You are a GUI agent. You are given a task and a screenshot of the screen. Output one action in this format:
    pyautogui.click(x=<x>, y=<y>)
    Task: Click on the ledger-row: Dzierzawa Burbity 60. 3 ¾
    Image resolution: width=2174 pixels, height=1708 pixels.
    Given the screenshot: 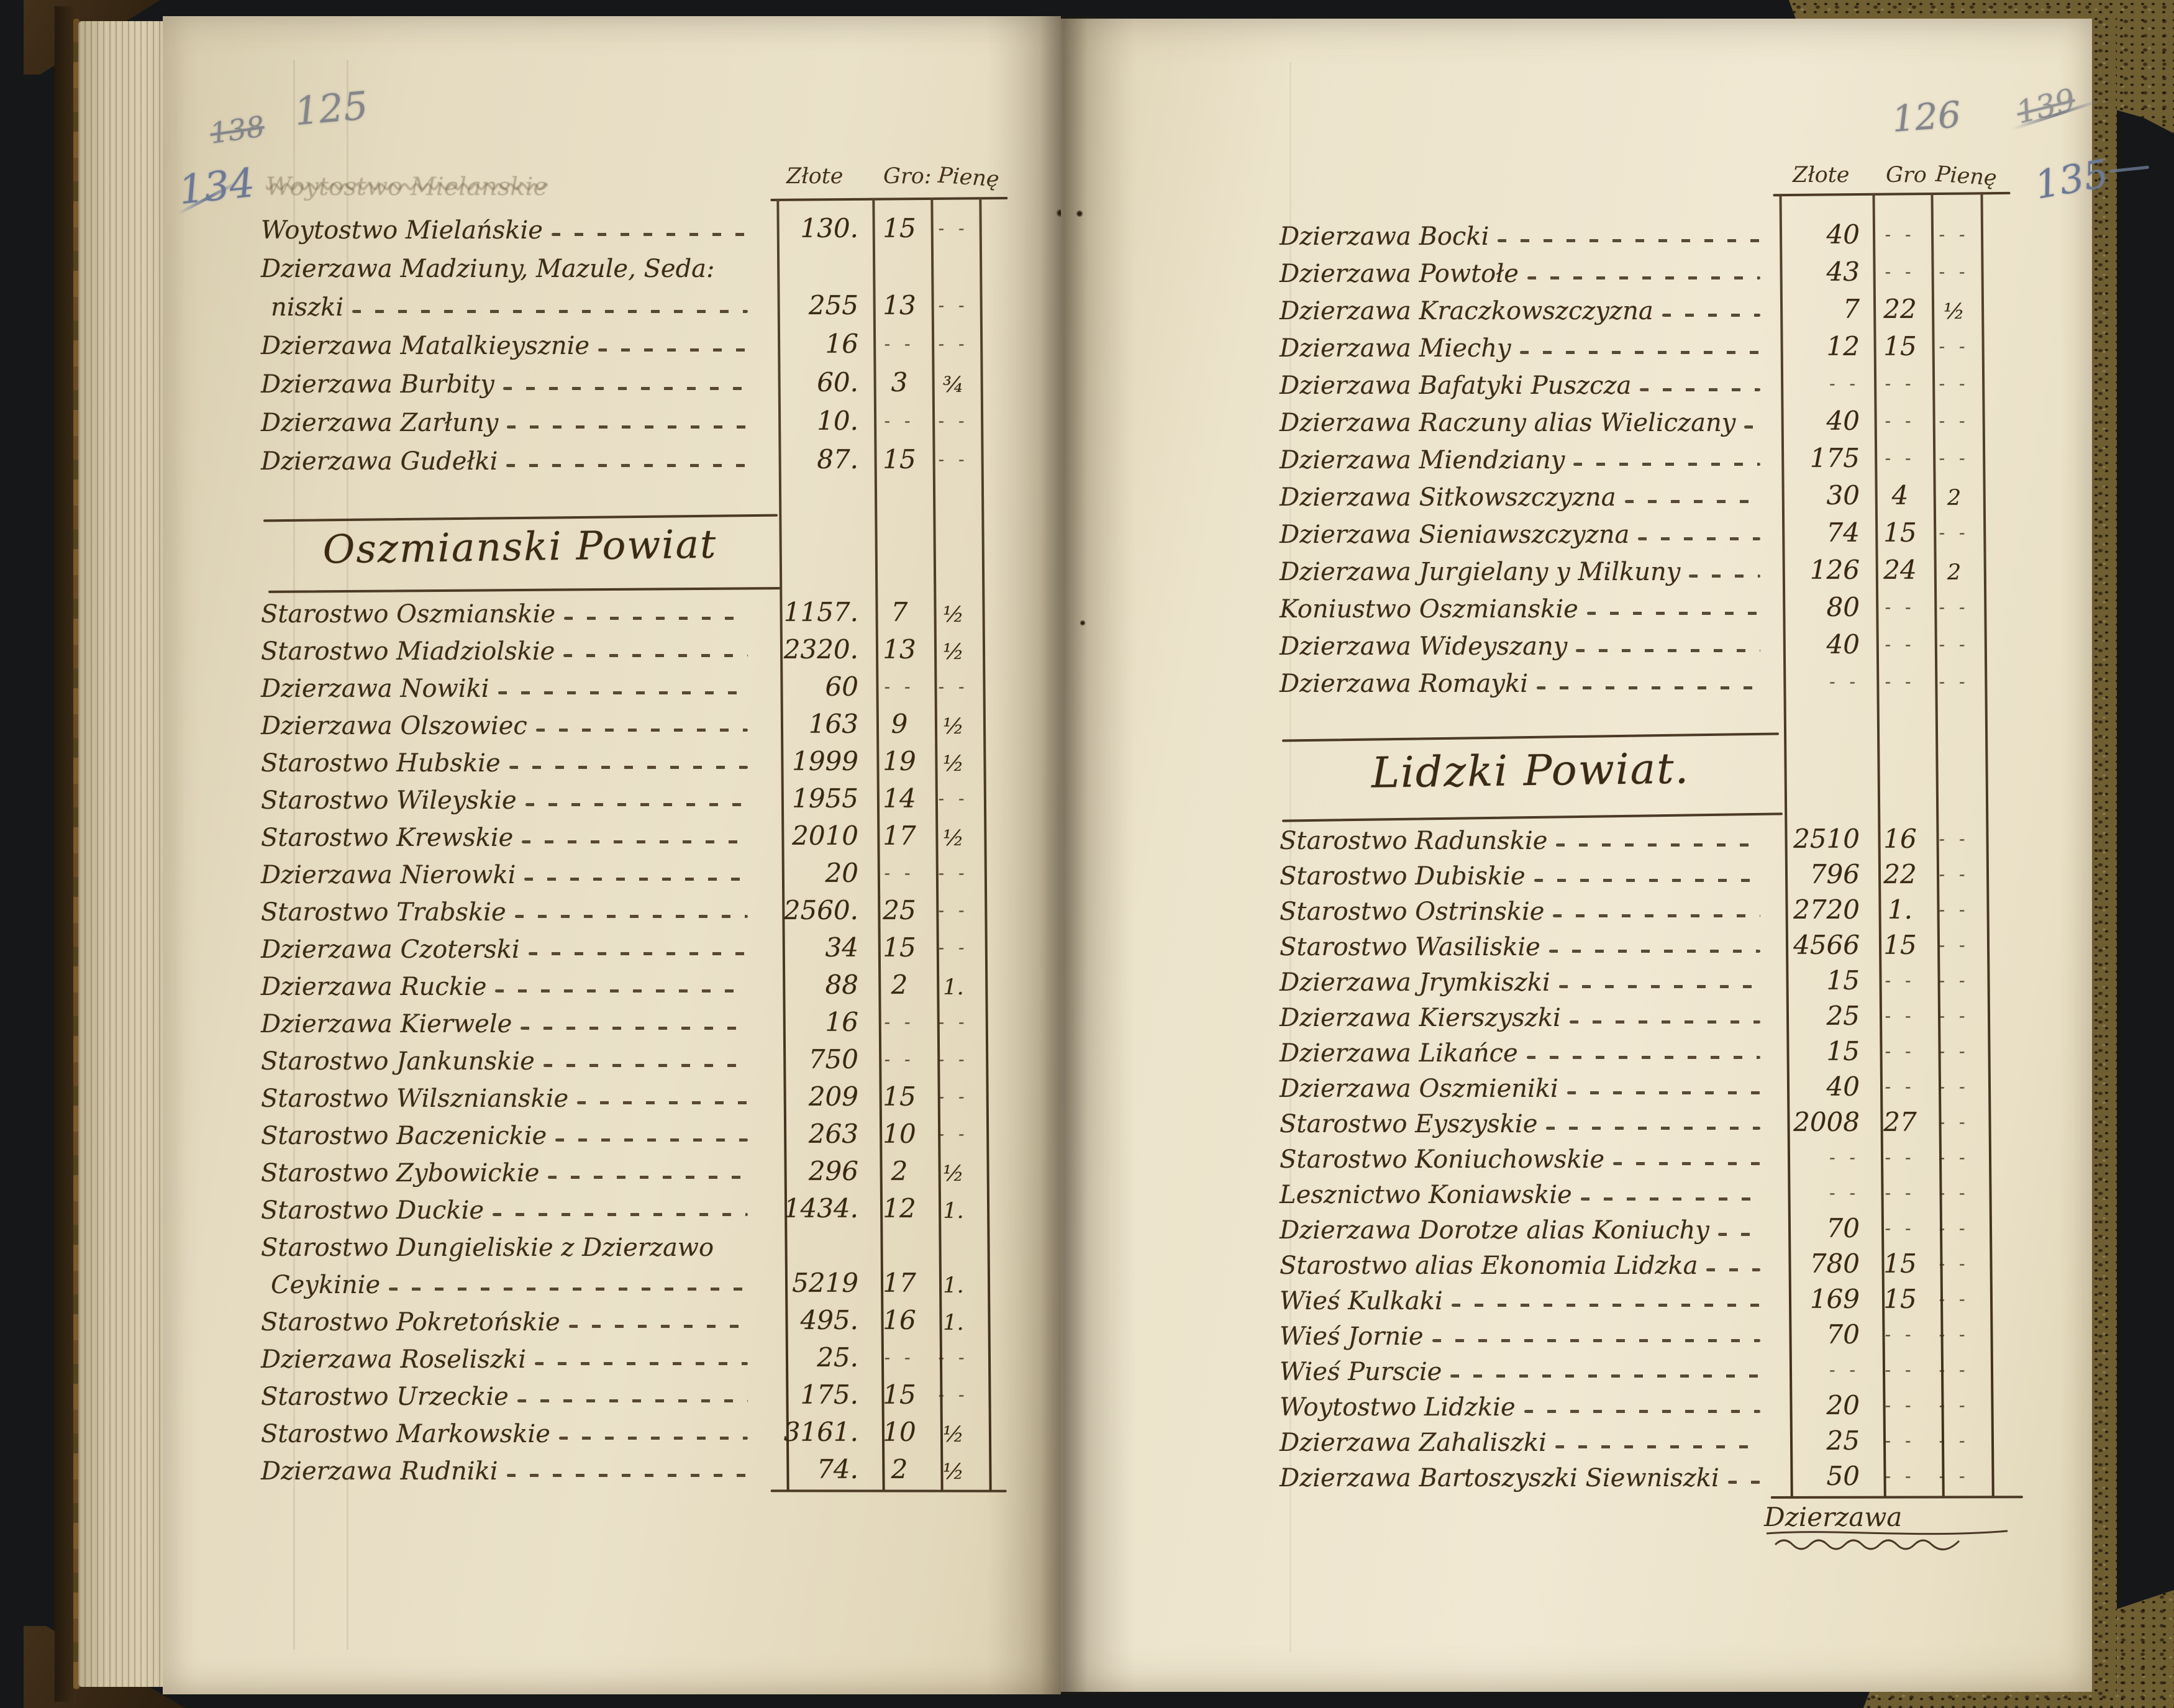 What is the action you would take?
    pyautogui.click(x=619, y=380)
    